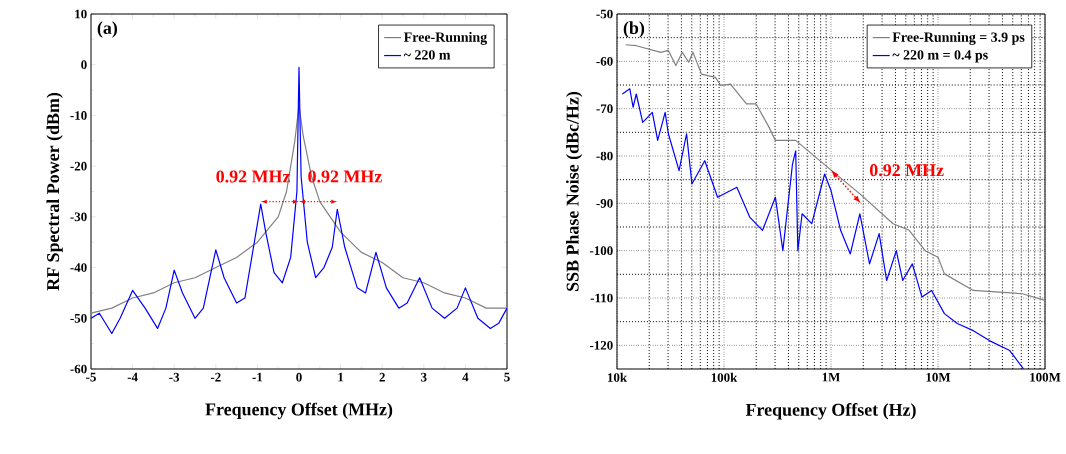  Describe the element at coordinates (78, 267) in the screenshot. I see `y-tick-label: -40` at that location.